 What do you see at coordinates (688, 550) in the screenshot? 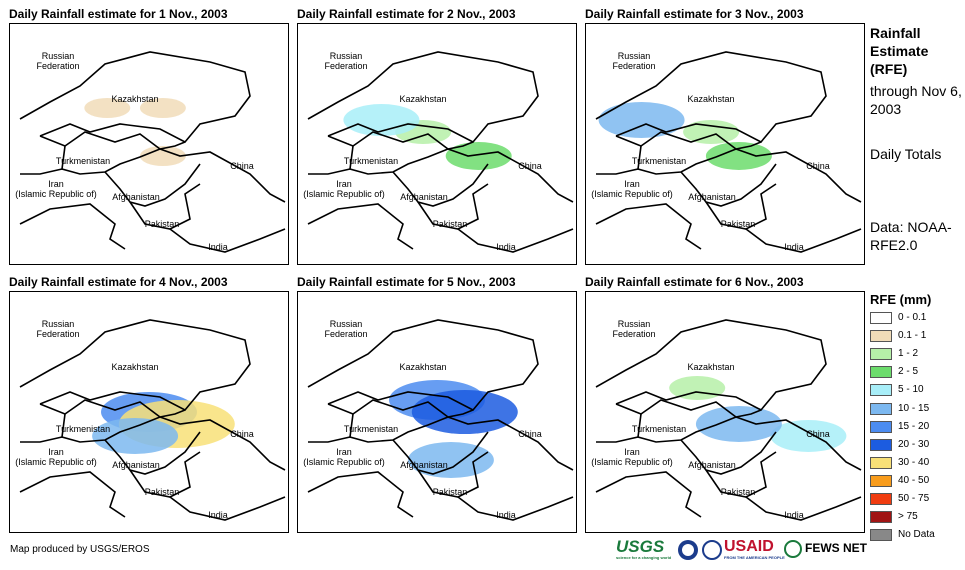
I see `noaa-logo` at bounding box center [688, 550].